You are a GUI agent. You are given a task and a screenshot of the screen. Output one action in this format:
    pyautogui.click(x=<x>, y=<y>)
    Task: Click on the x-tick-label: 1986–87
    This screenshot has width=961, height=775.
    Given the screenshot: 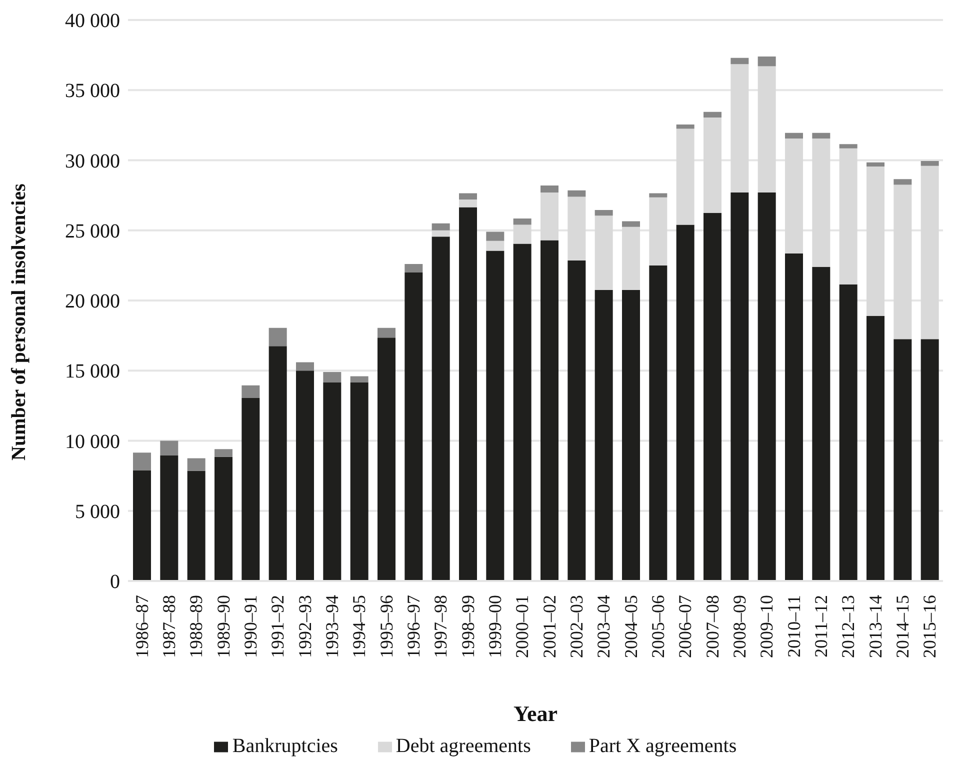 What is the action you would take?
    pyautogui.click(x=142, y=626)
    